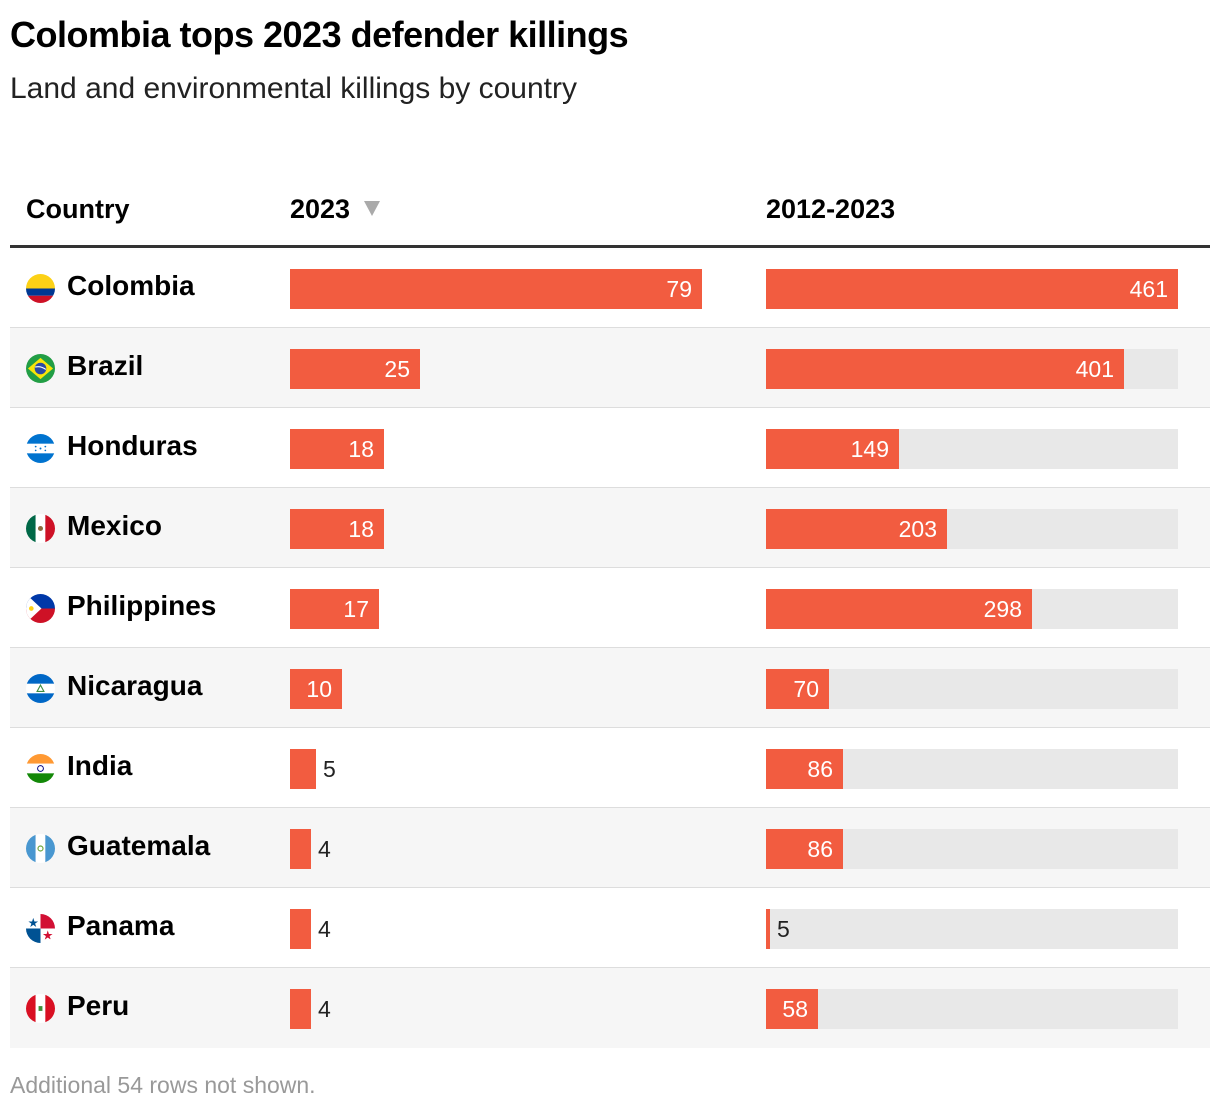  I want to click on table-row: Philippines 17 298, so click(610, 608).